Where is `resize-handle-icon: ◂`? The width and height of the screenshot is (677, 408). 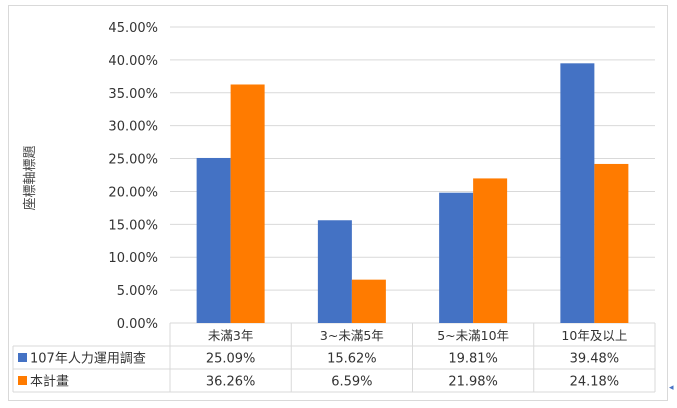
resize-handle-icon: ◂ is located at coordinates (671, 388).